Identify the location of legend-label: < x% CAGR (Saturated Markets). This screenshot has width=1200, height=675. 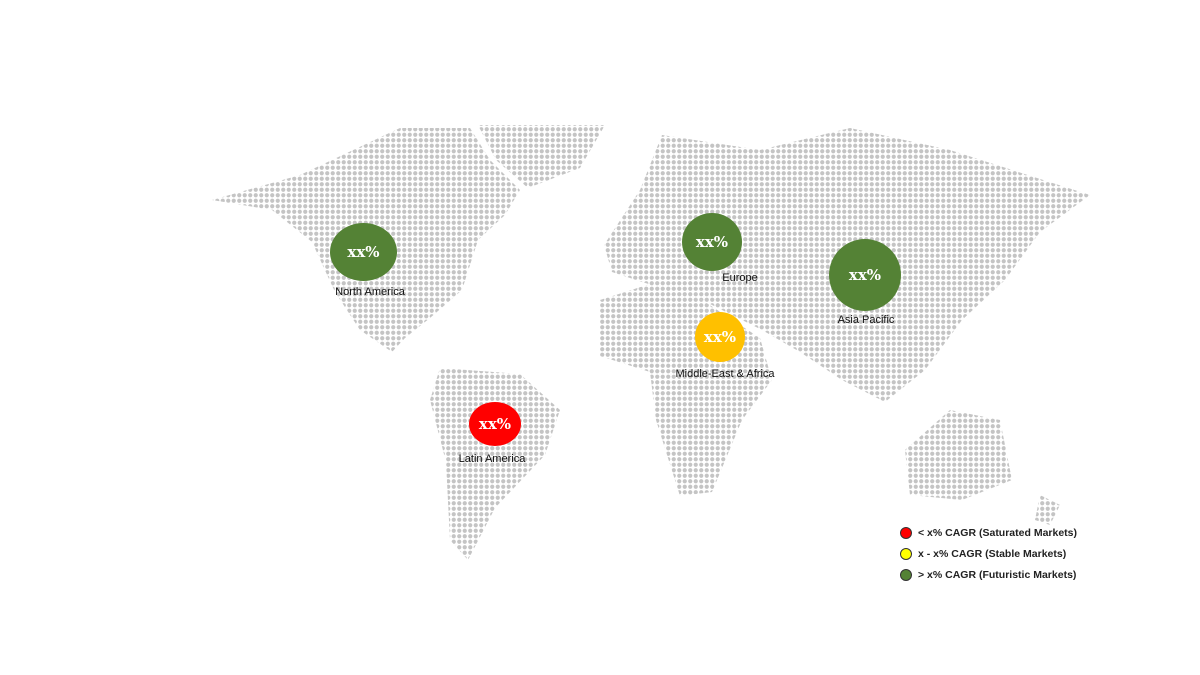
(998, 532).